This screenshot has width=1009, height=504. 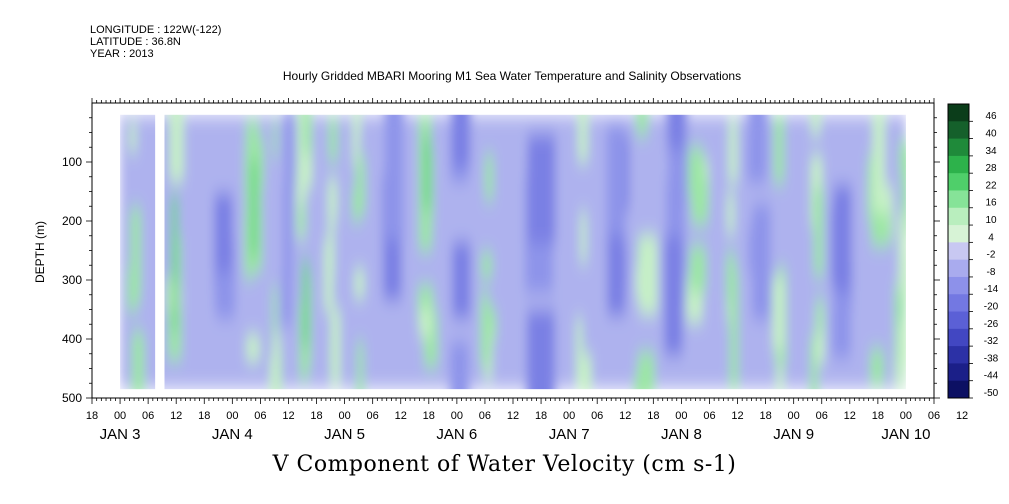 What do you see at coordinates (991, 151) in the screenshot?
I see `colorbar-tick-label: 34` at bounding box center [991, 151].